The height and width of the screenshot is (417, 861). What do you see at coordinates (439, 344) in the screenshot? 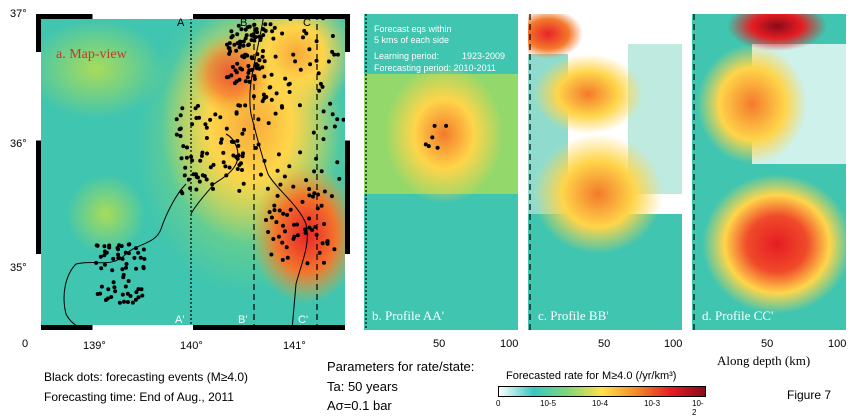
I see `profile-b-tick-50: 50` at bounding box center [439, 344].